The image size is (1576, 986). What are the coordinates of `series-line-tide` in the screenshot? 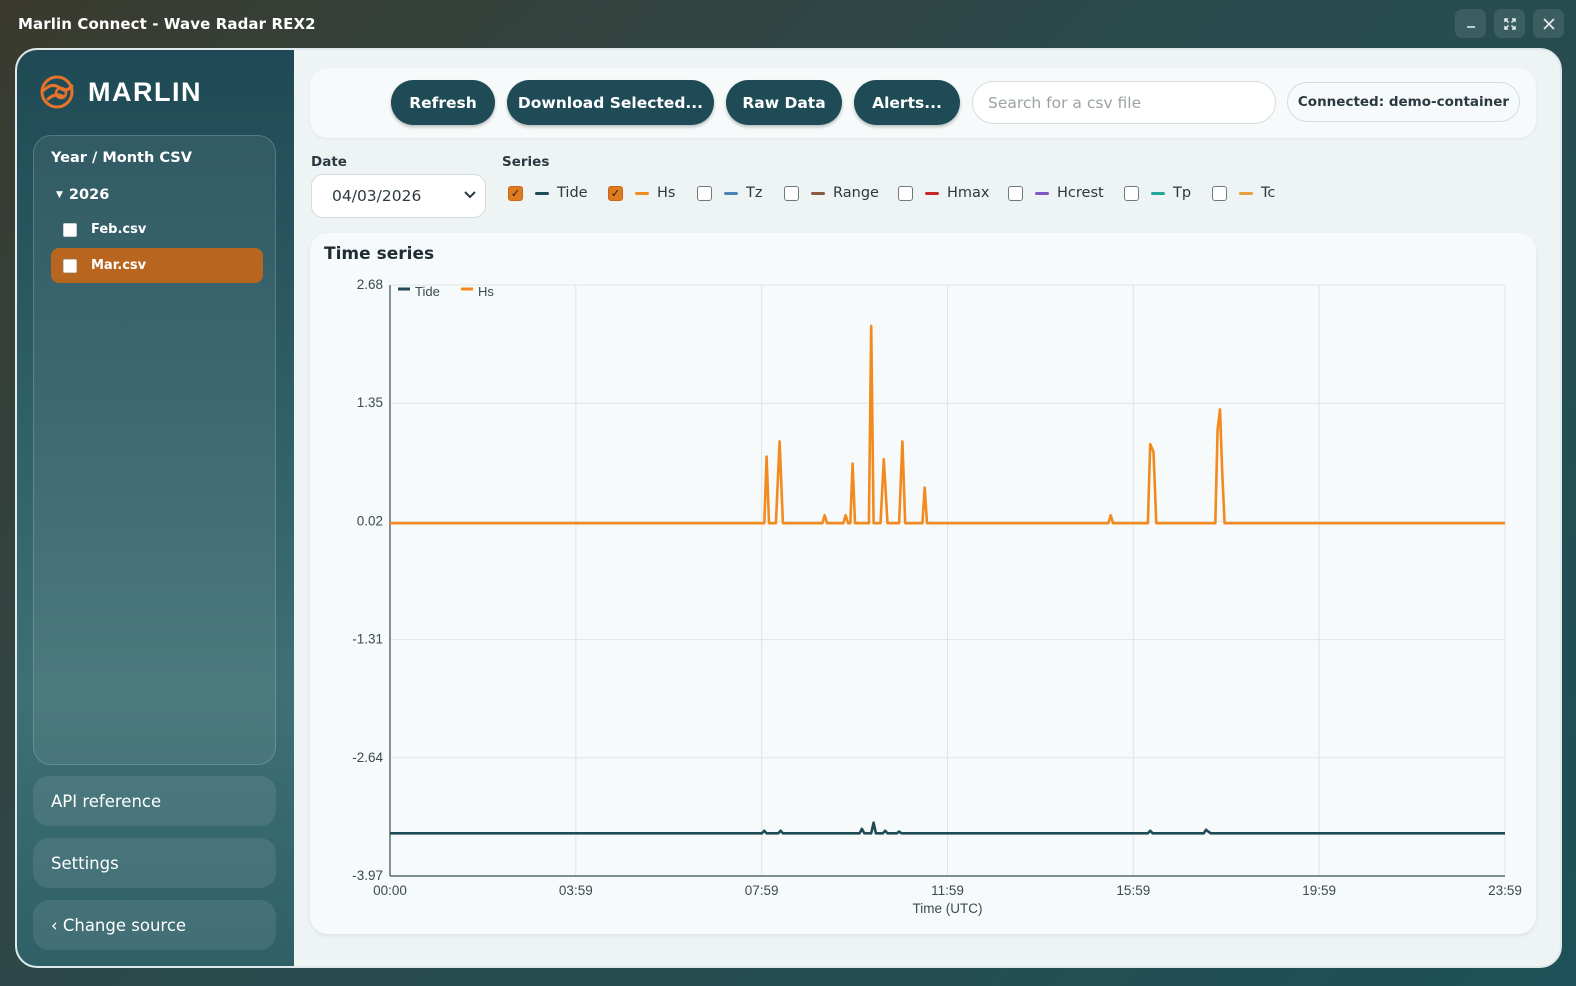 It's located at (947, 828).